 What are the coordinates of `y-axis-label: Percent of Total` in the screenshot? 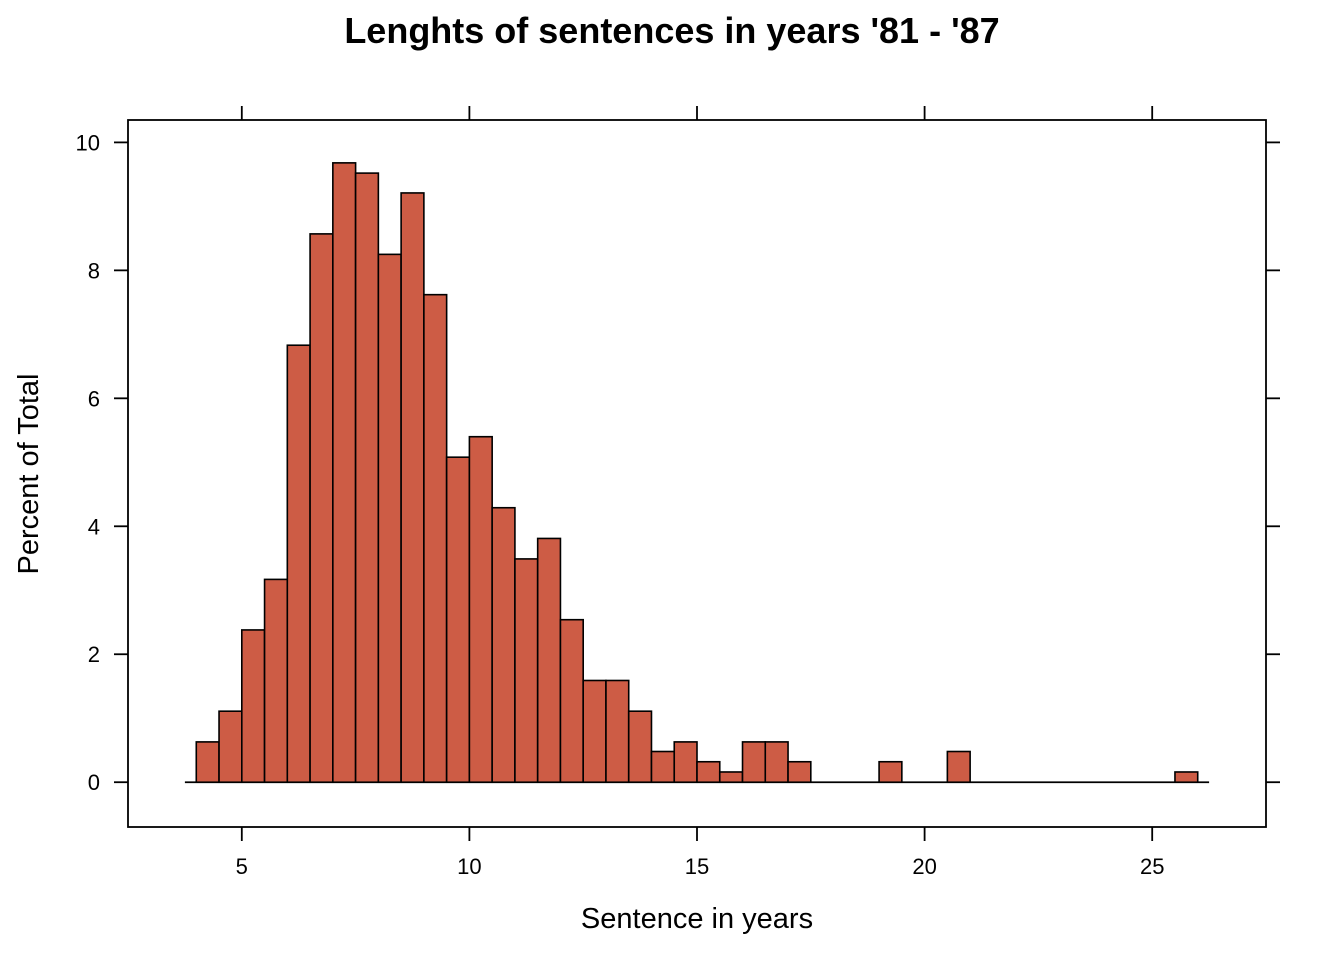 It's located at (29, 474).